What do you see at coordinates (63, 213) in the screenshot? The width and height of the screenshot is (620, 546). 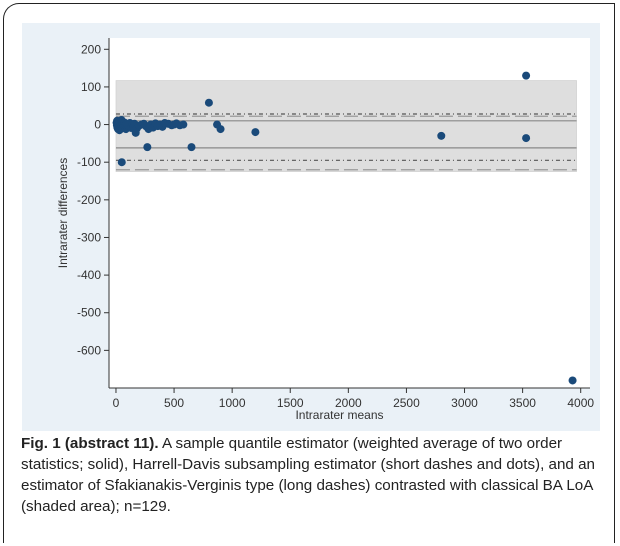 I see `y-axis-label: Intrarater differences` at bounding box center [63, 213].